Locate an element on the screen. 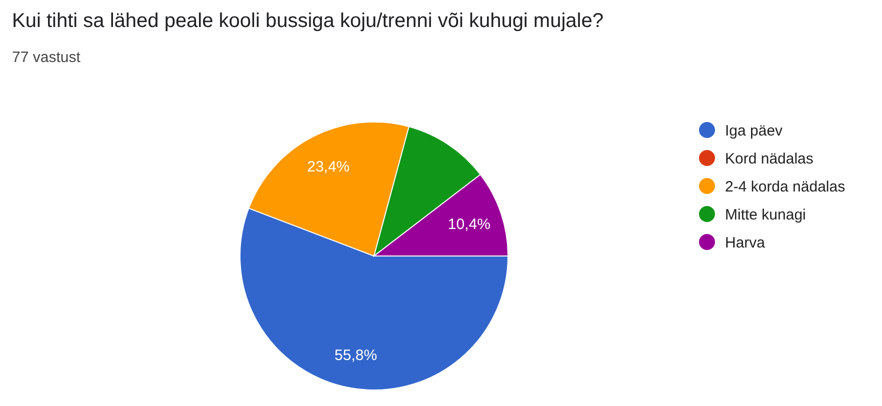  legend-label: Harva is located at coordinates (745, 243).